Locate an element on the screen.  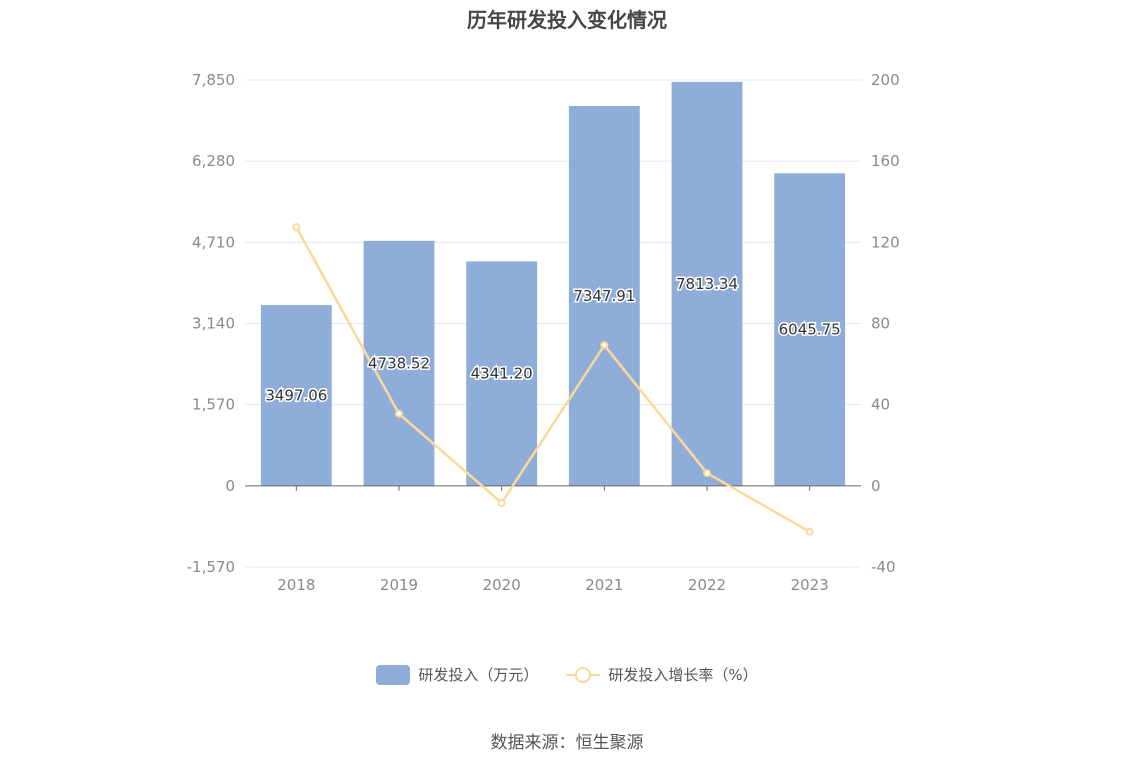
legend-line-swatch is located at coordinates (583, 675).